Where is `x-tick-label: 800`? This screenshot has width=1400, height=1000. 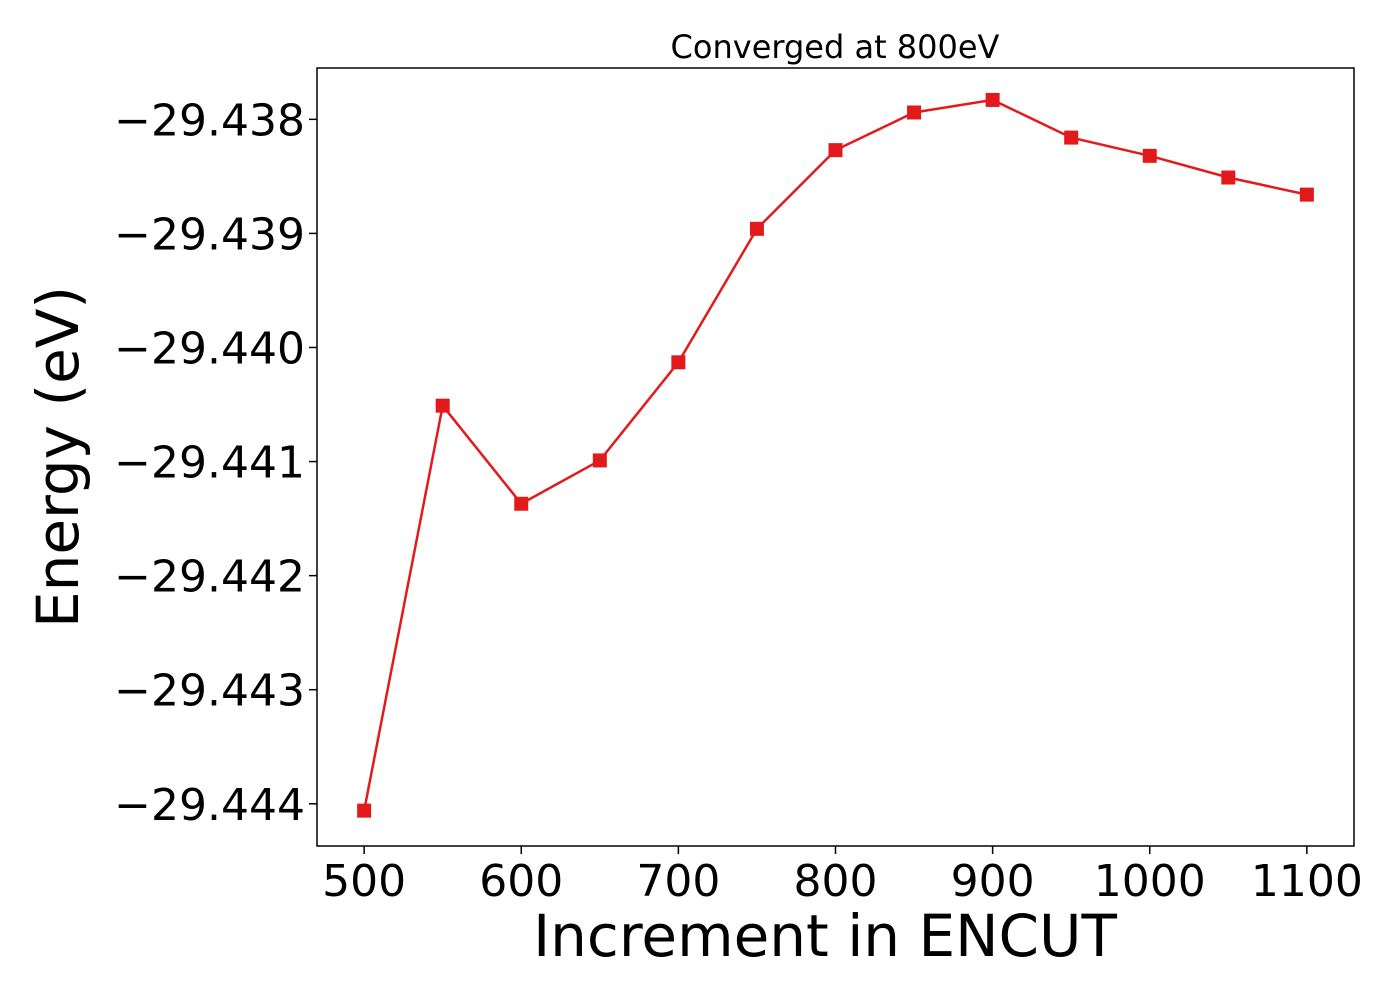
x-tick-label: 800 is located at coordinates (836, 881).